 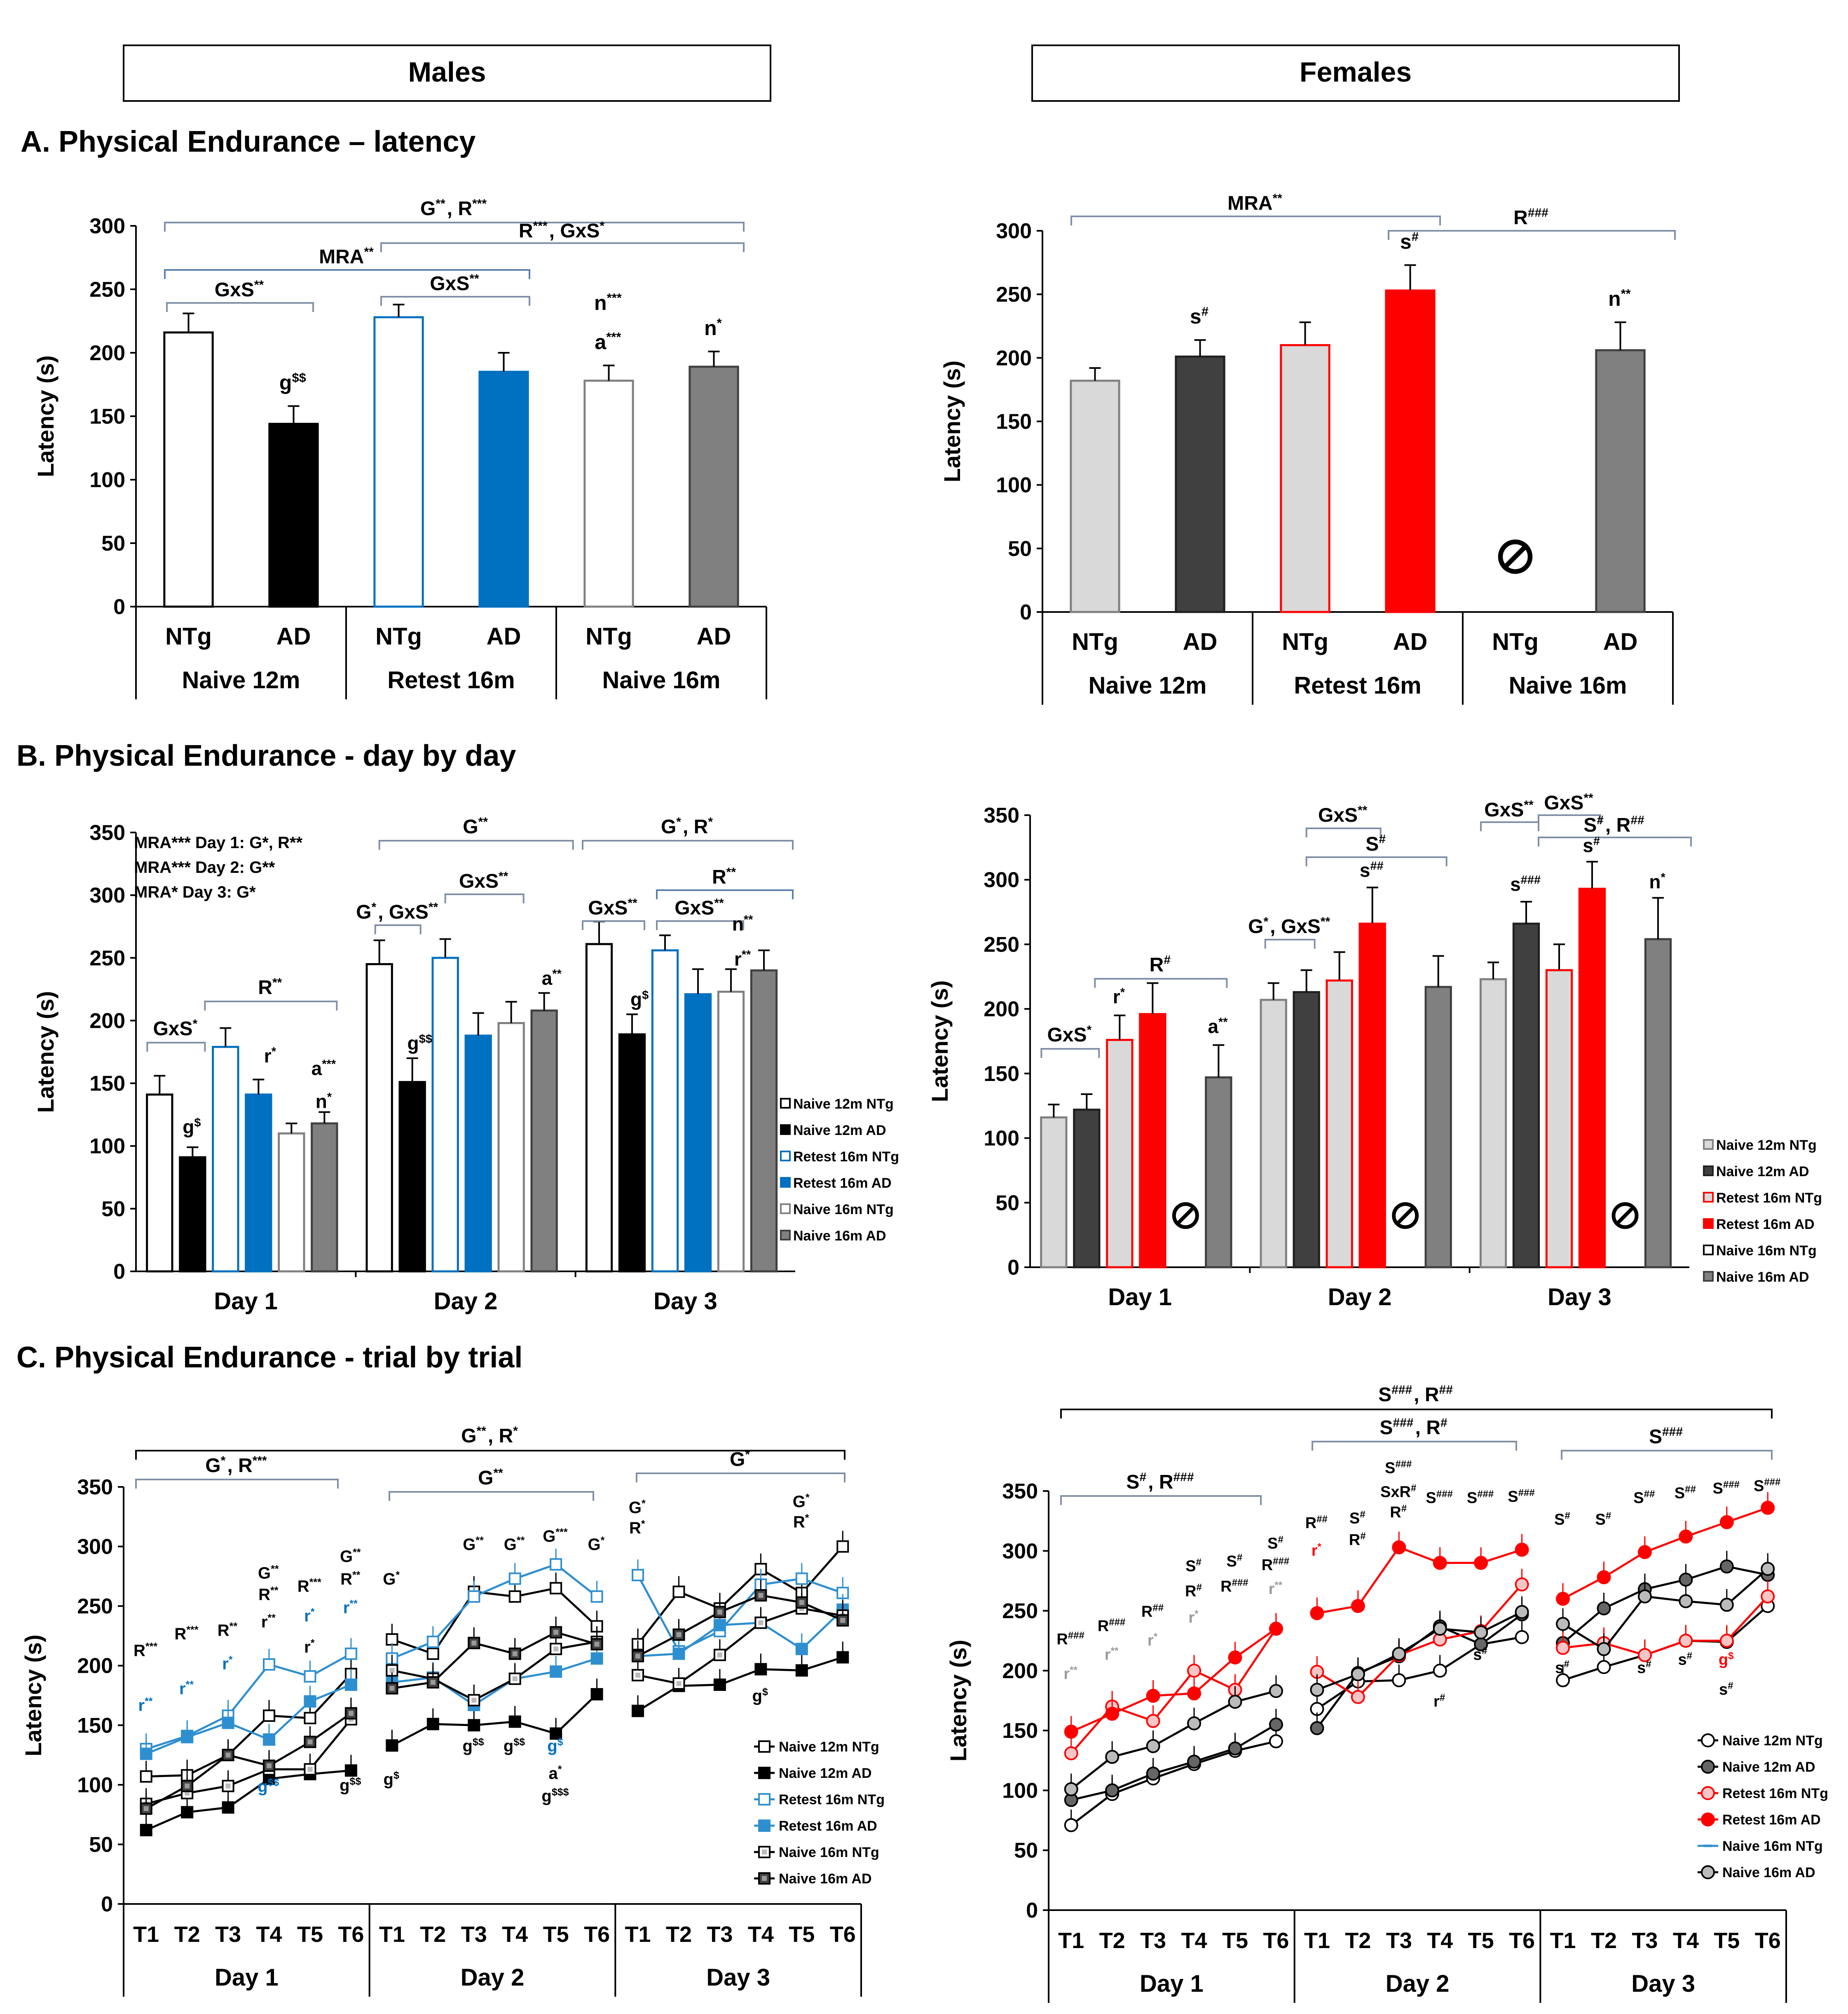 What do you see at coordinates (240, 307) in the screenshot?
I see `a-males-bracket-gxs1` at bounding box center [240, 307].